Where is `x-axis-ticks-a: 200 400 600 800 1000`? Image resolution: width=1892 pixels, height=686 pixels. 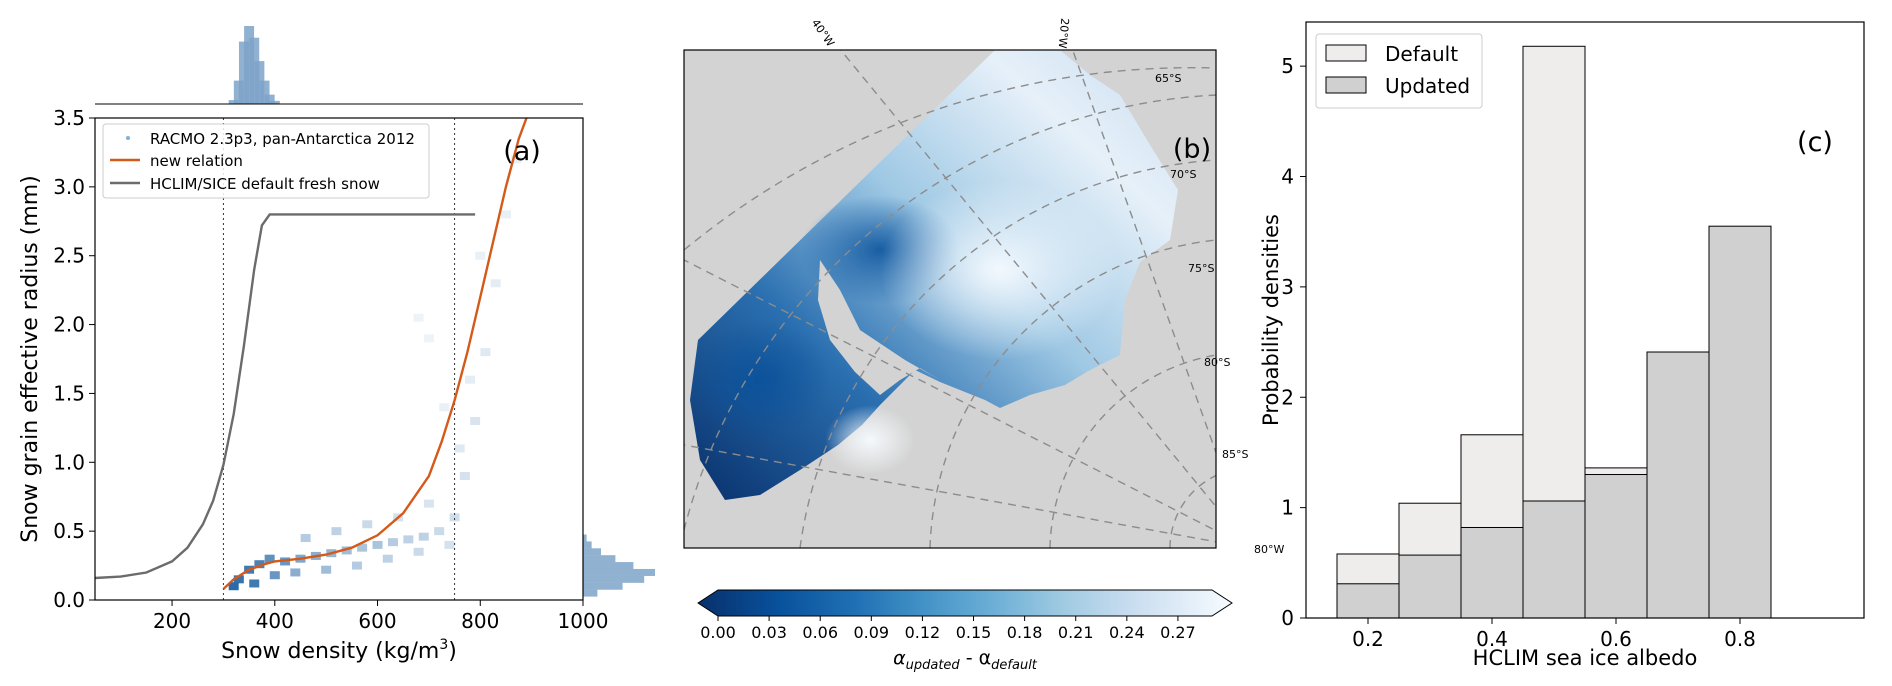 x-axis-ticks-a: 200 400 600 800 1000 is located at coordinates (380, 616).